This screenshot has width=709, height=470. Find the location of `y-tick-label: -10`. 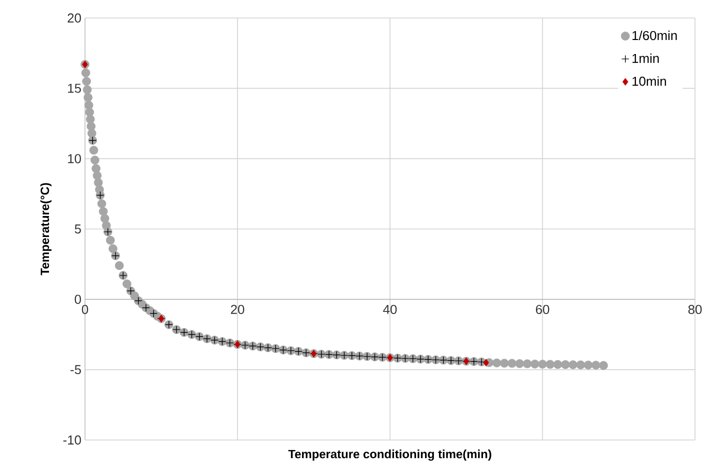

y-tick-label: -10 is located at coordinates (72, 440).